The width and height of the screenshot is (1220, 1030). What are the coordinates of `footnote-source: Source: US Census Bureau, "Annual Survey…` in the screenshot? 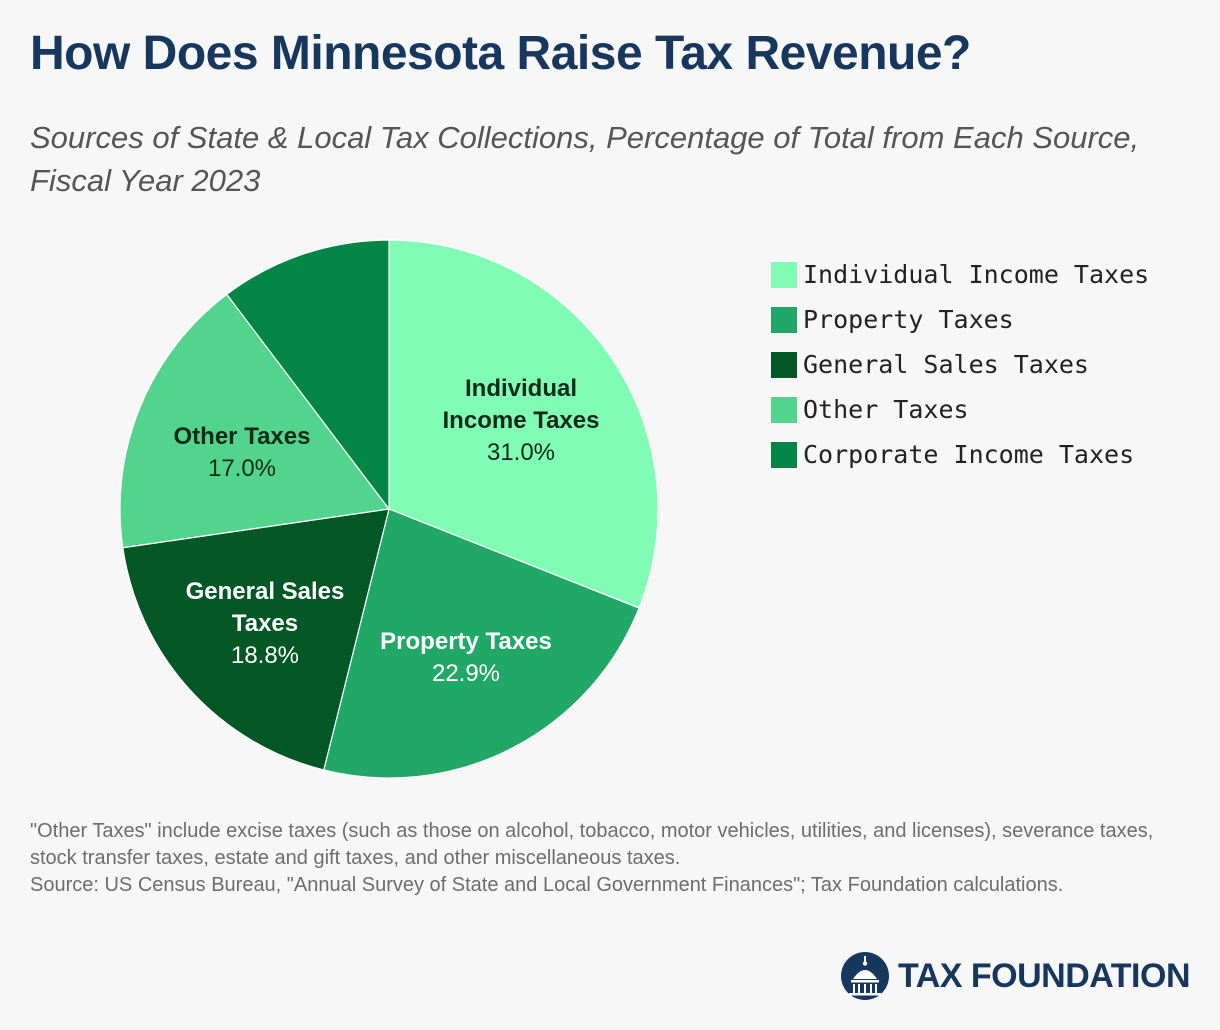 It's located at (547, 885).